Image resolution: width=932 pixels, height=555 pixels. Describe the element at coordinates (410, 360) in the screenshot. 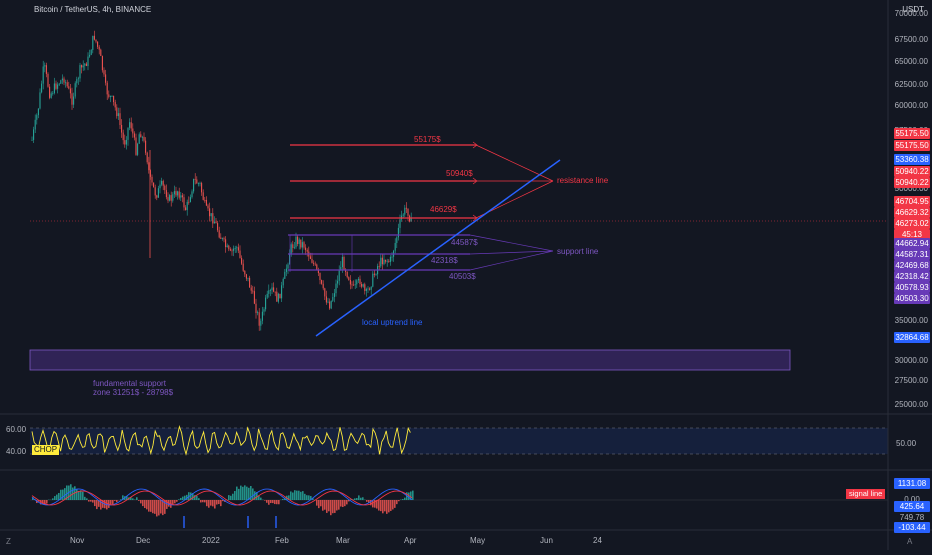

I see `fundamental-support-zone` at that location.